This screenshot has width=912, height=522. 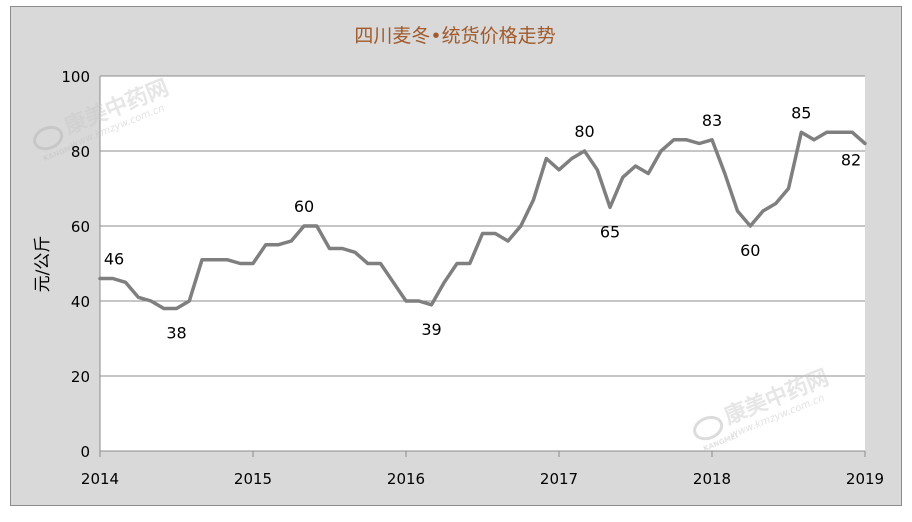 What do you see at coordinates (610, 231) in the screenshot?
I see `data-label: 65` at bounding box center [610, 231].